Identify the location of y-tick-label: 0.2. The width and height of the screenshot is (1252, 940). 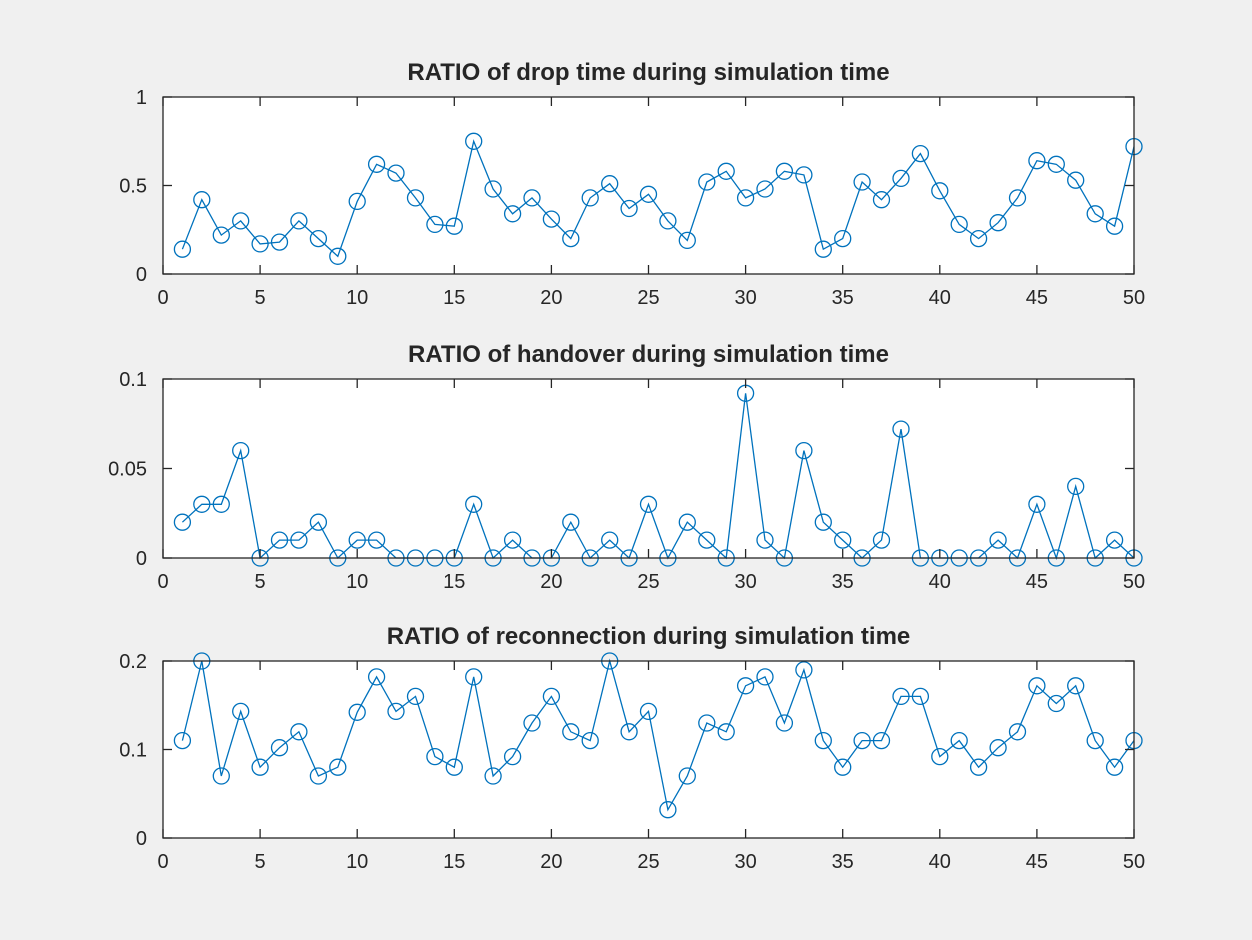
(133, 662).